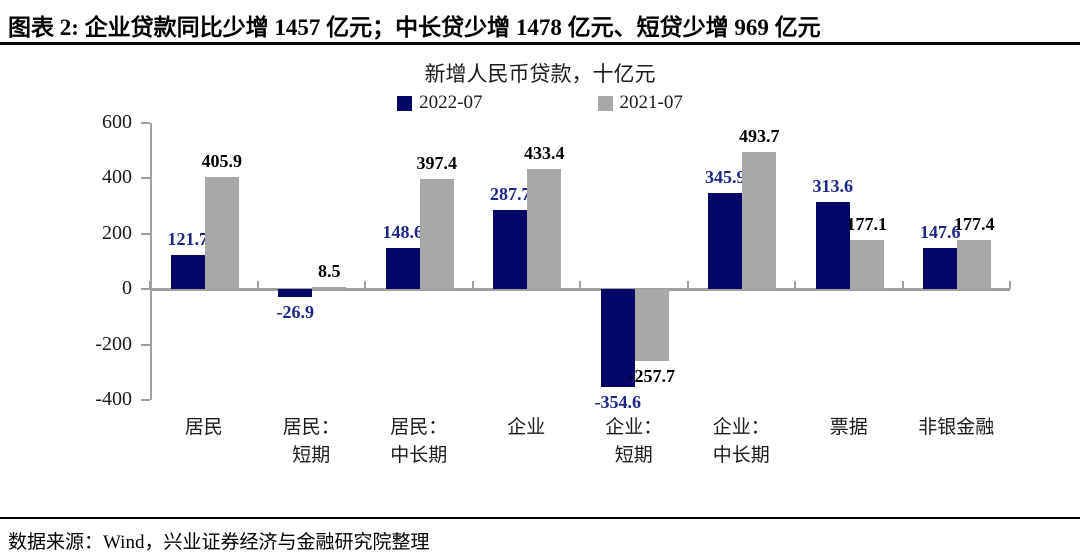 The width and height of the screenshot is (1080, 553). I want to click on bar-2021-07-居民：中长期, so click(436, 234).